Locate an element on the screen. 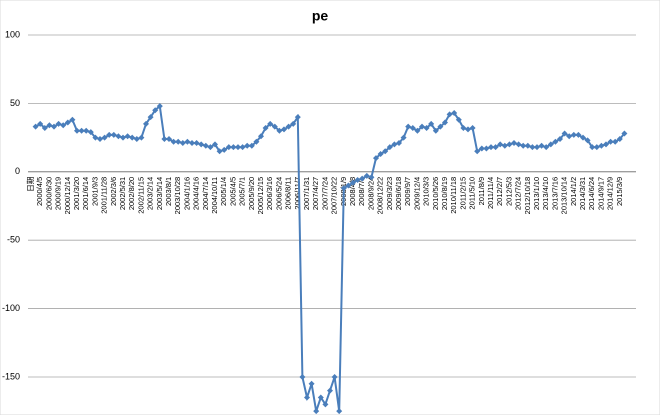 Image resolution: width=660 pixels, height=415 pixels. x-tick-label: 2011/5/10 is located at coordinates (472, 193).